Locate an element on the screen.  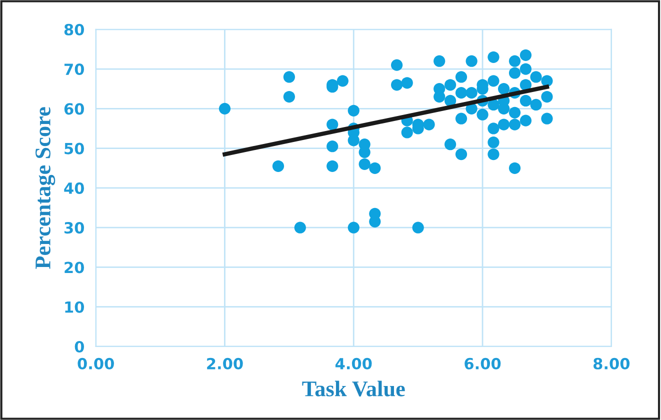
y-tick-label: 50 is located at coordinates (74, 148).